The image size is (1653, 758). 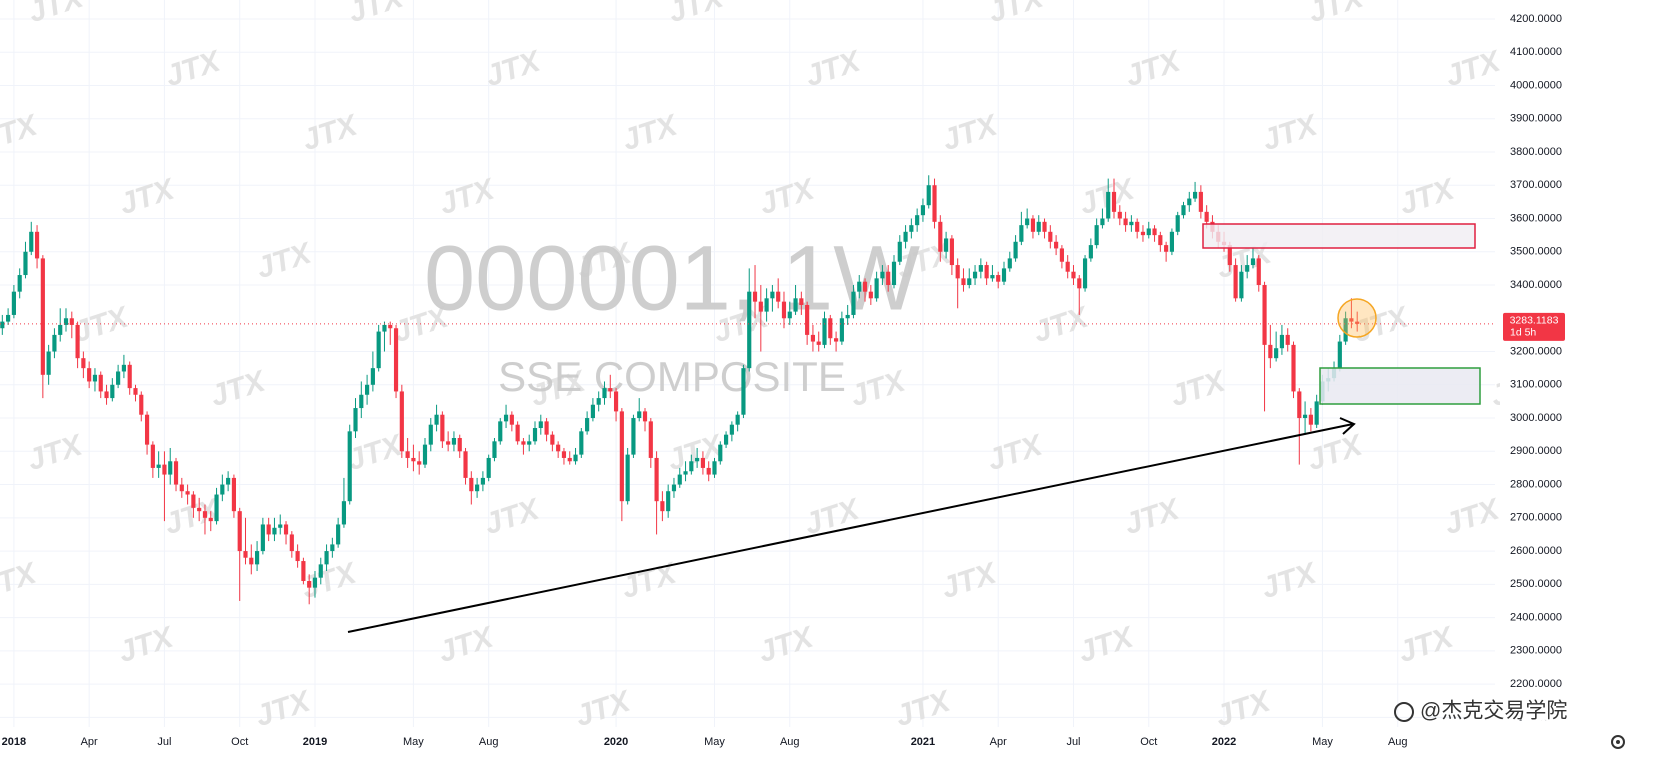 I want to click on x-tick-label: Apr, so click(x=89, y=742).